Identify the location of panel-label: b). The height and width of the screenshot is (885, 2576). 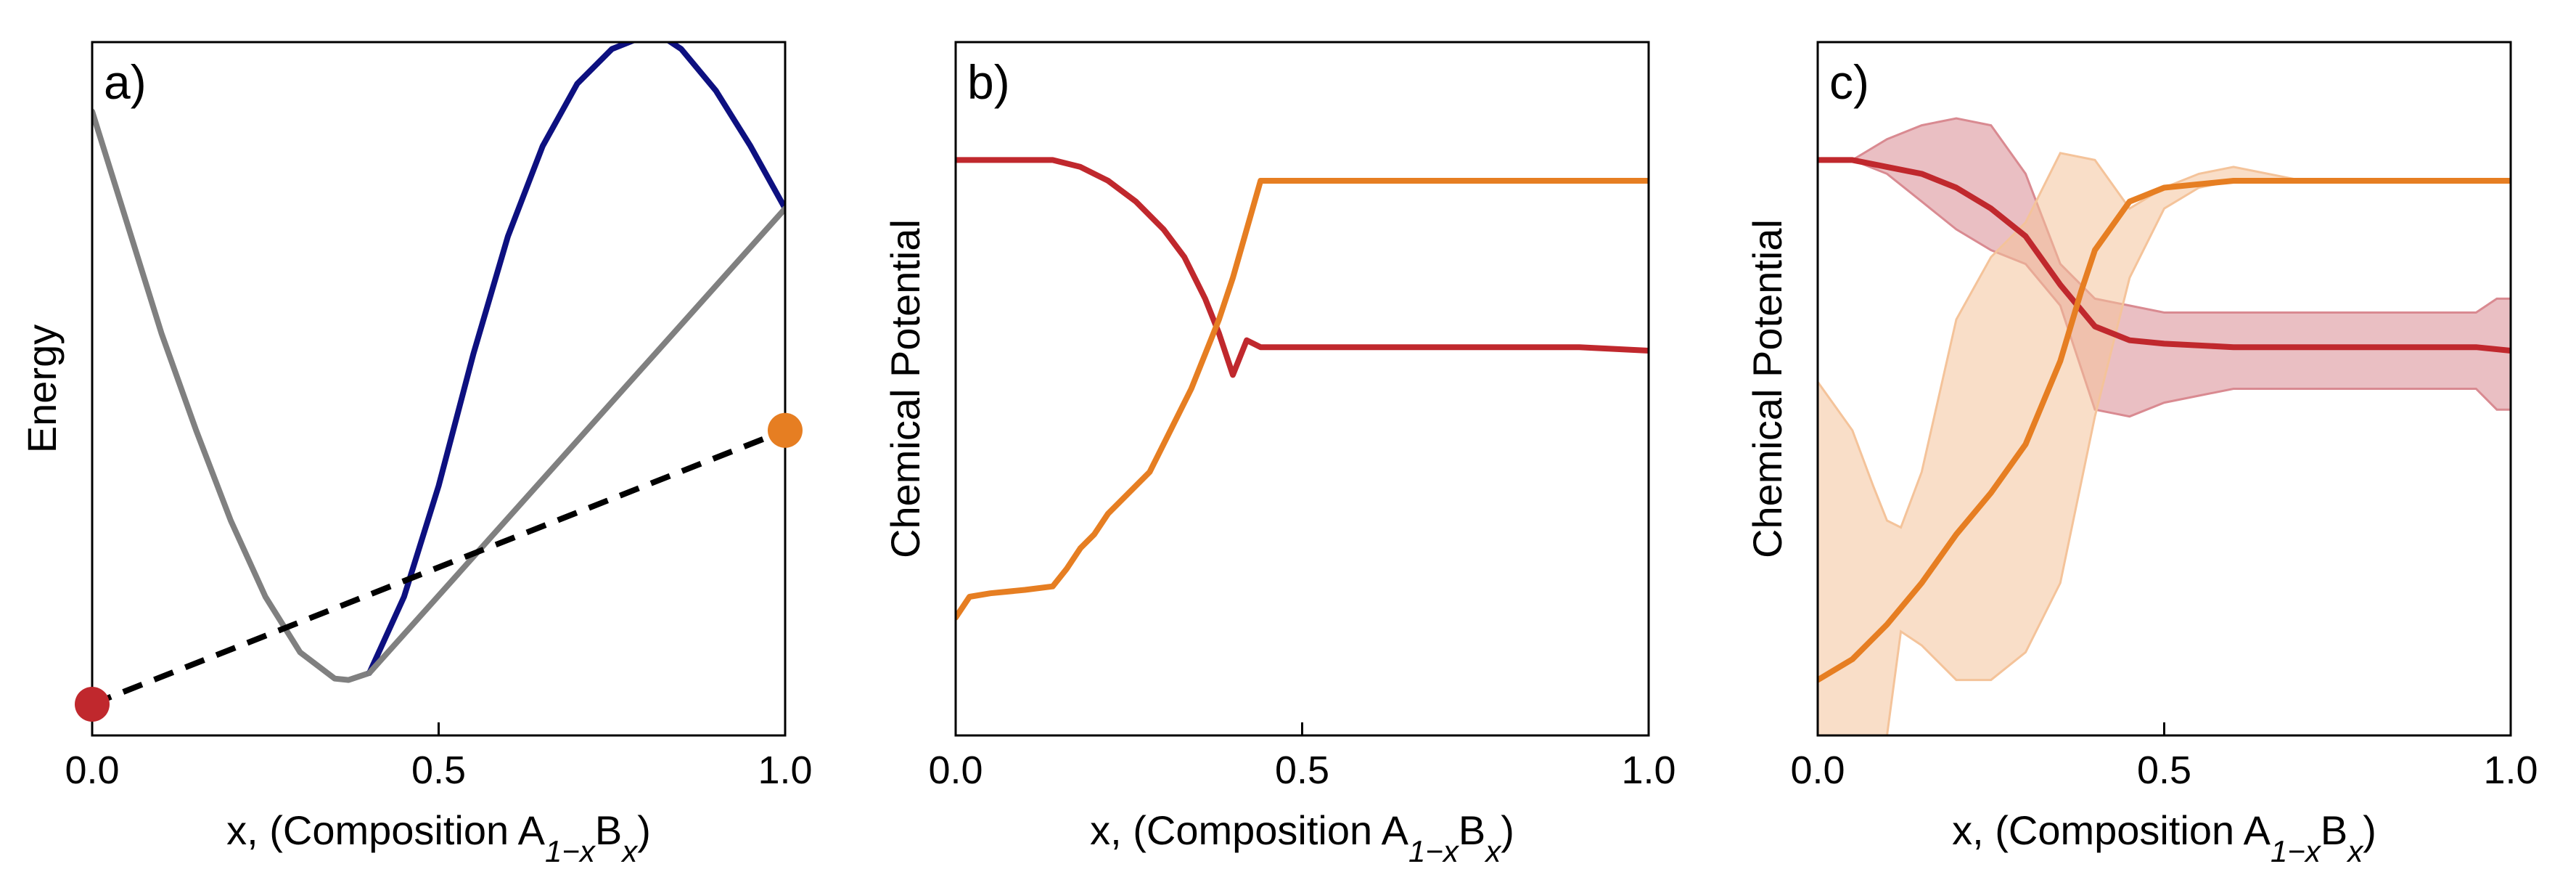
(988, 82).